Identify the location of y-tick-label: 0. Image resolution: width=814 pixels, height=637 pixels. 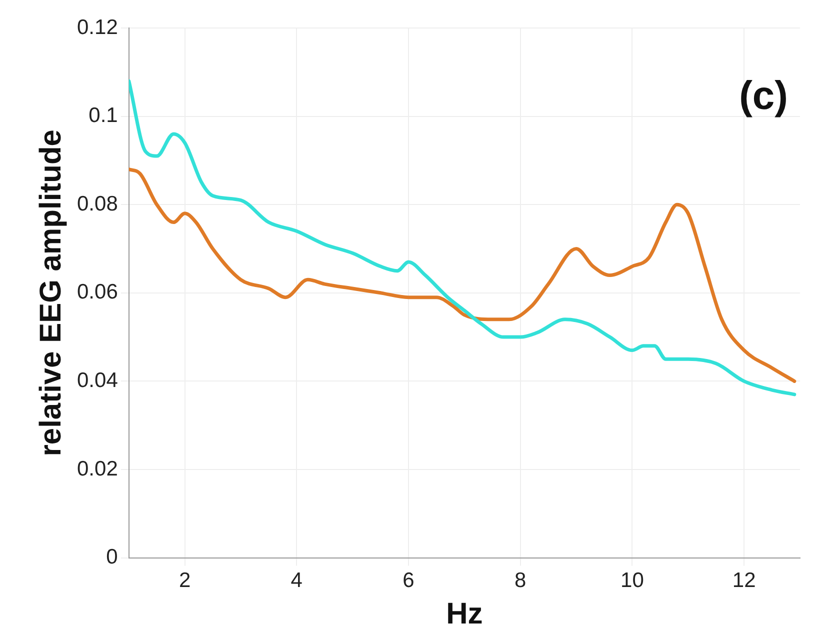
(112, 557).